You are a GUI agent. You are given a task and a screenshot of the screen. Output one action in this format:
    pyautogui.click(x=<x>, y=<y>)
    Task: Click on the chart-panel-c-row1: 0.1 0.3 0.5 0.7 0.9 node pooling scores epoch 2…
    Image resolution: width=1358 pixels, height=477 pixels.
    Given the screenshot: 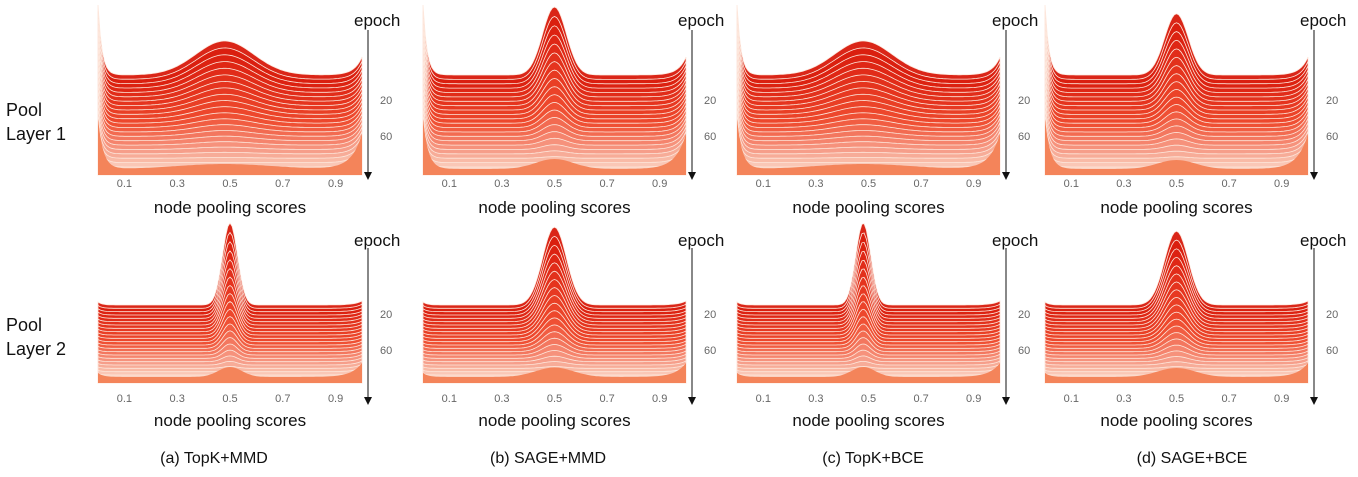 What is the action you would take?
    pyautogui.click(x=887, y=110)
    